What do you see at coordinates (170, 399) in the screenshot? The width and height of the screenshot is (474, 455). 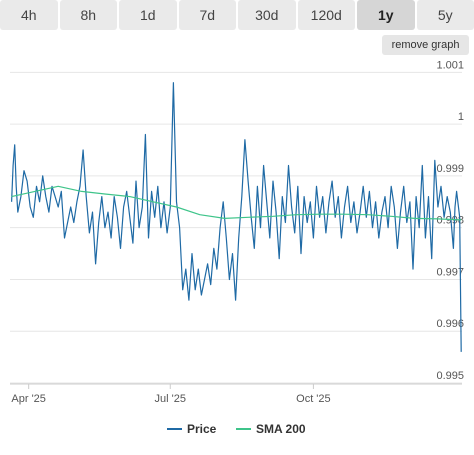 I see `x-tick-label: Jul '25` at bounding box center [170, 399].